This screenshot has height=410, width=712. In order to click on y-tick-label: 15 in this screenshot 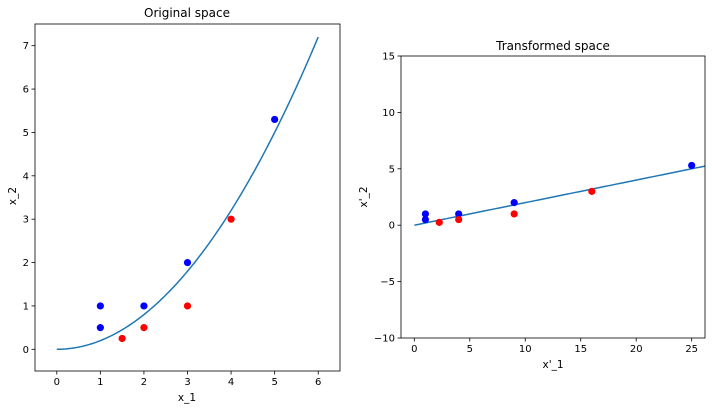, I will do `click(388, 57)`.